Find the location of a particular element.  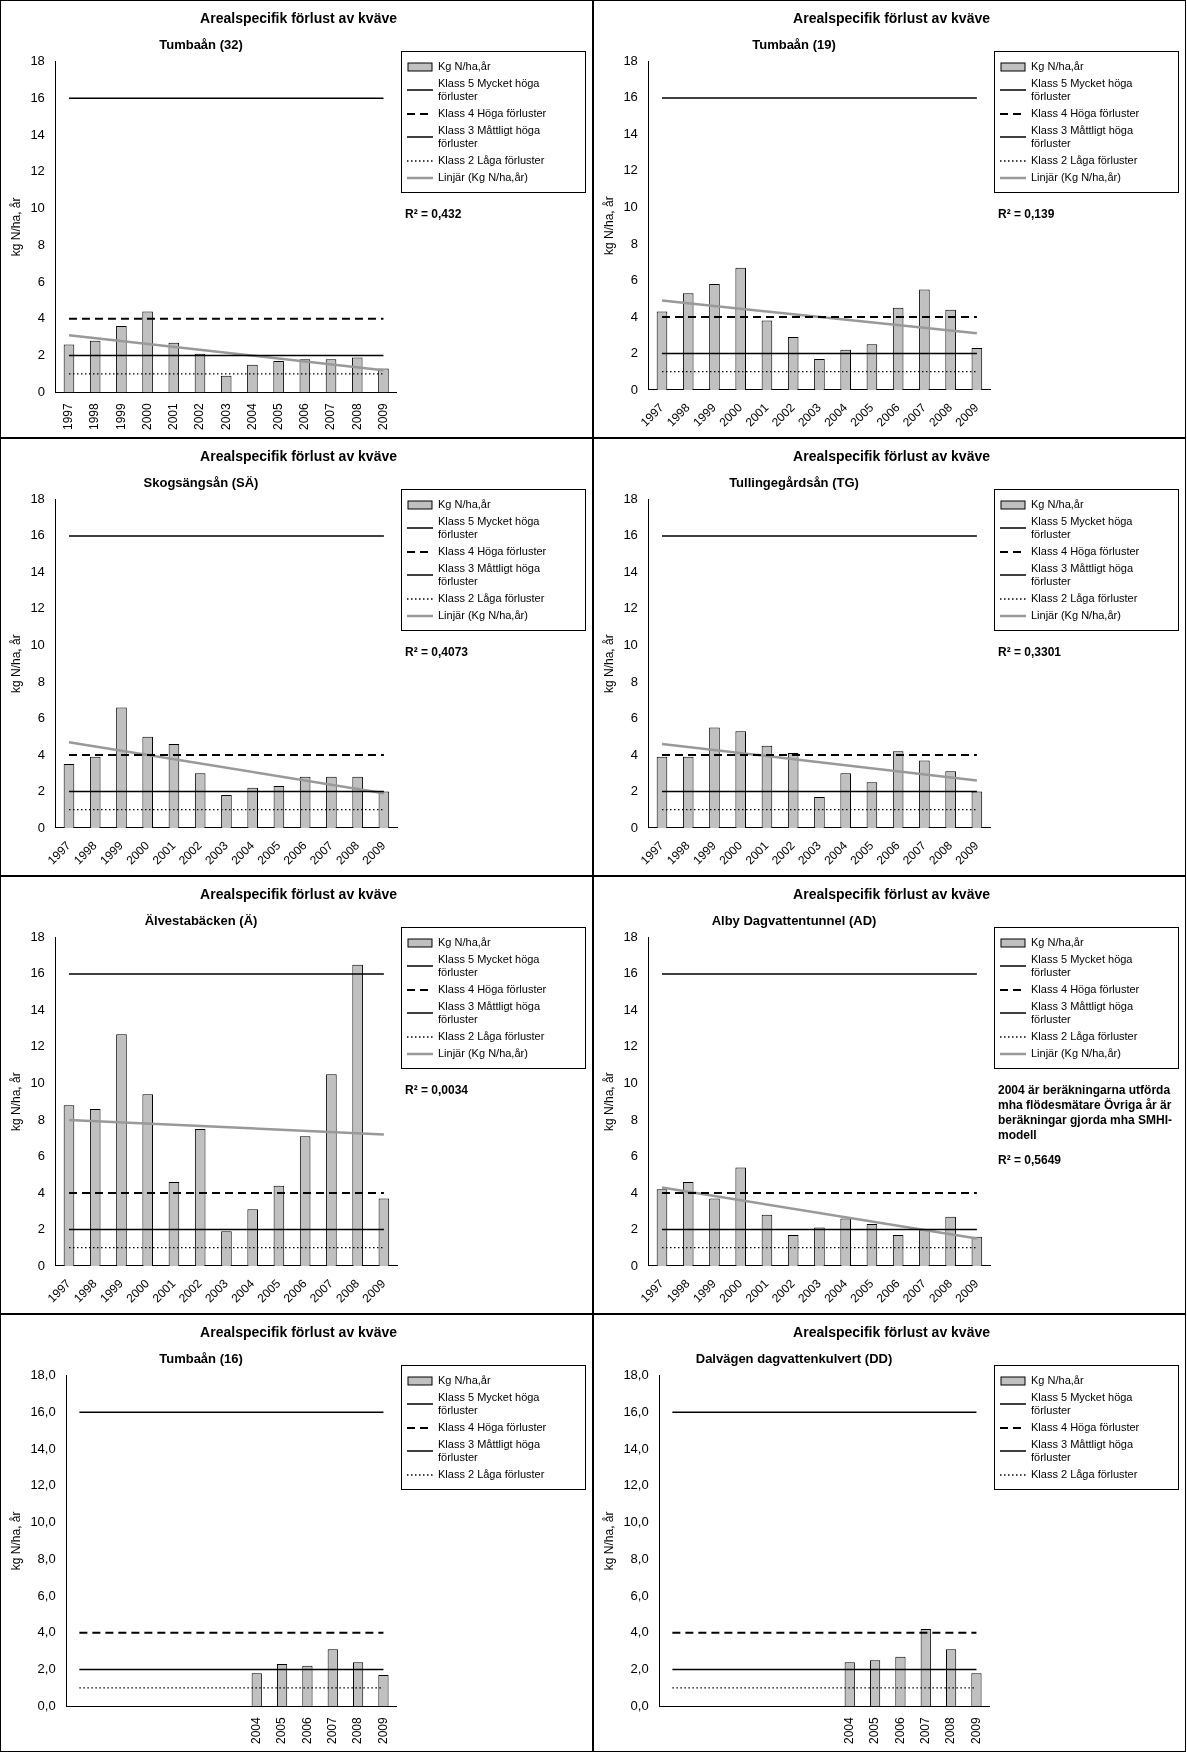

y-tick-label: 16,0 is located at coordinates (636, 1411).